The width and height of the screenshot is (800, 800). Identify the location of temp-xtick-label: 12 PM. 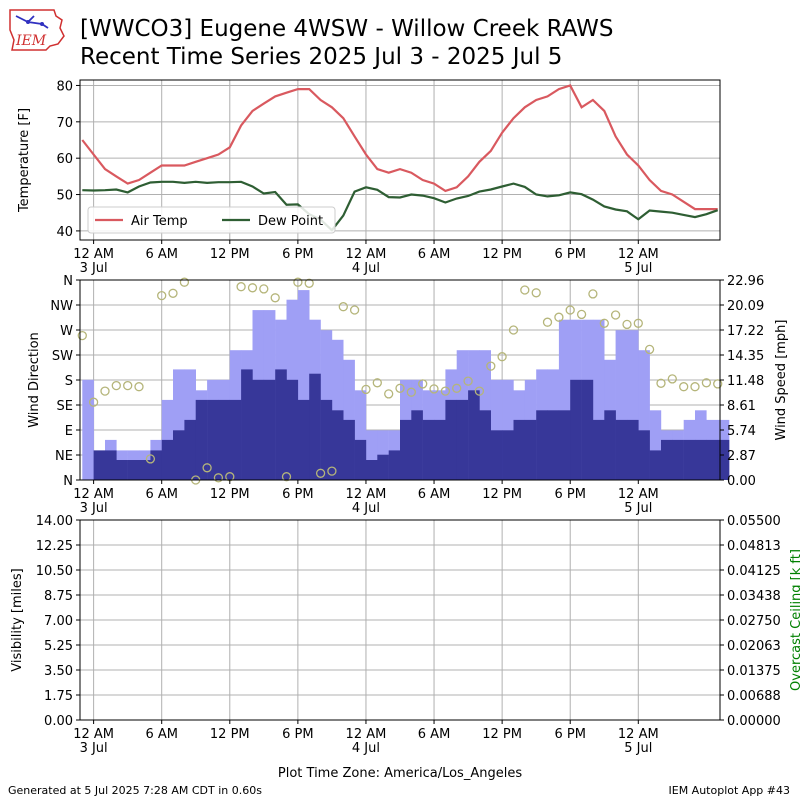
(230, 254).